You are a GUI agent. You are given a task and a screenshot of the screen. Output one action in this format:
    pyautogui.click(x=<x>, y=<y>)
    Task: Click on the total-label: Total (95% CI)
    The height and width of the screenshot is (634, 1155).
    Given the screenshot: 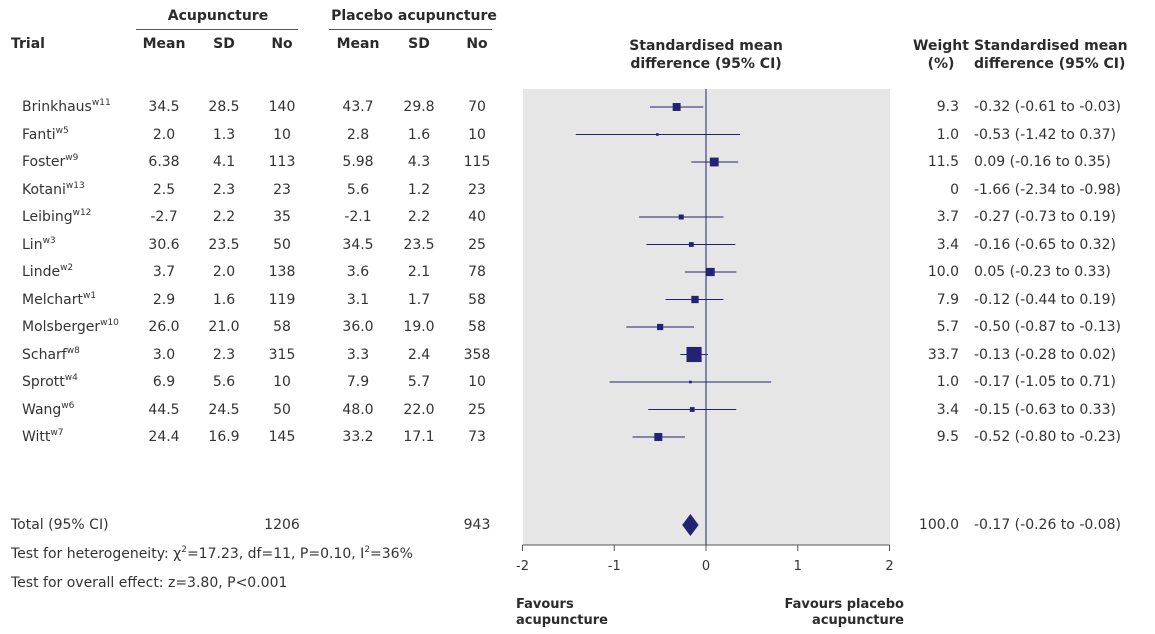 What is the action you would take?
    pyautogui.click(x=60, y=525)
    